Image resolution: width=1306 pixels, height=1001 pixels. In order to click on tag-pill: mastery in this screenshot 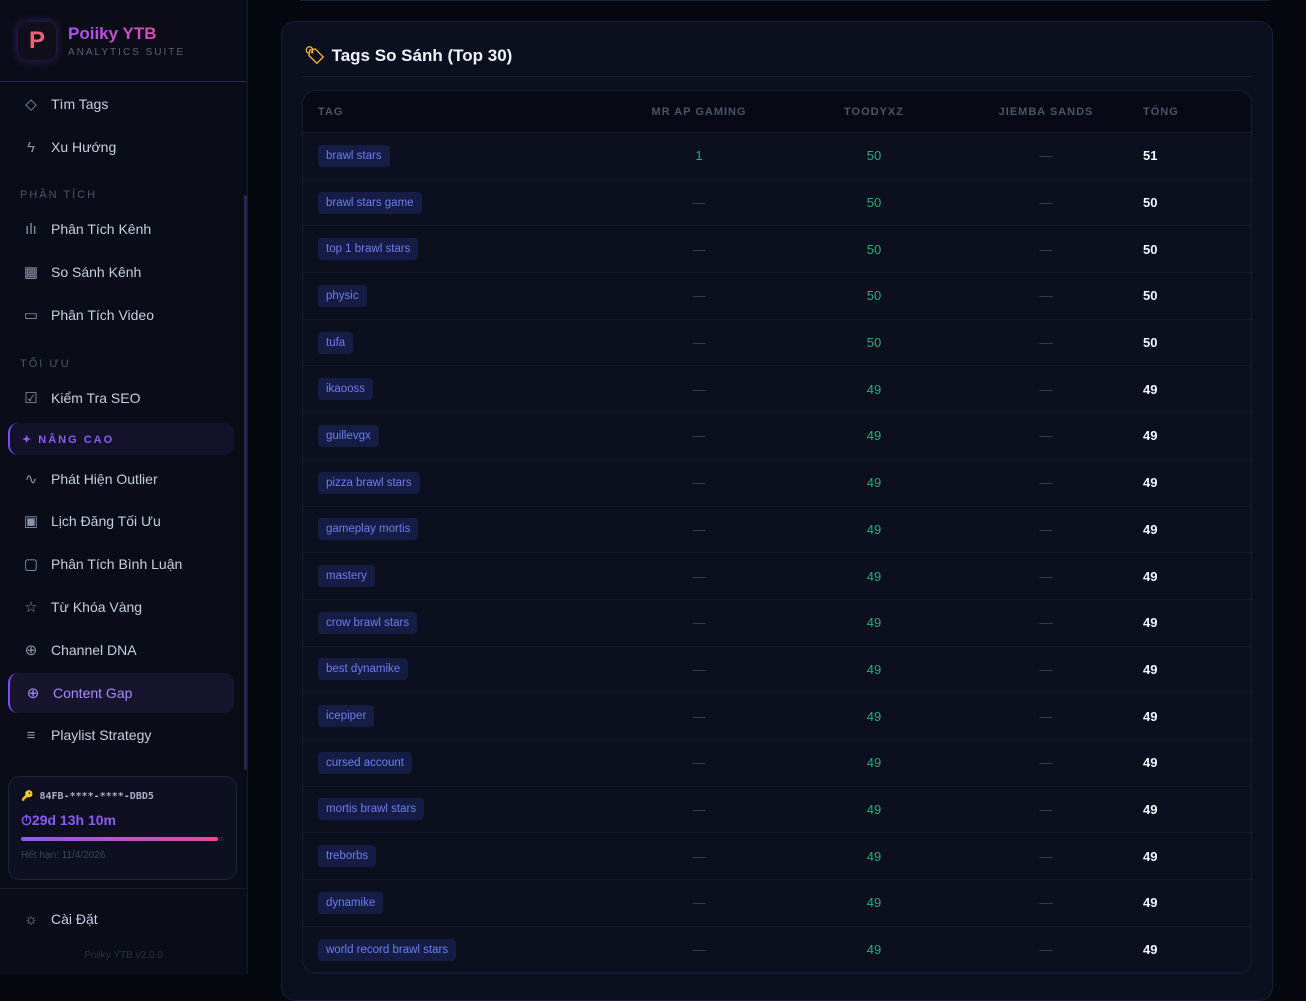, I will do `click(346, 576)`.